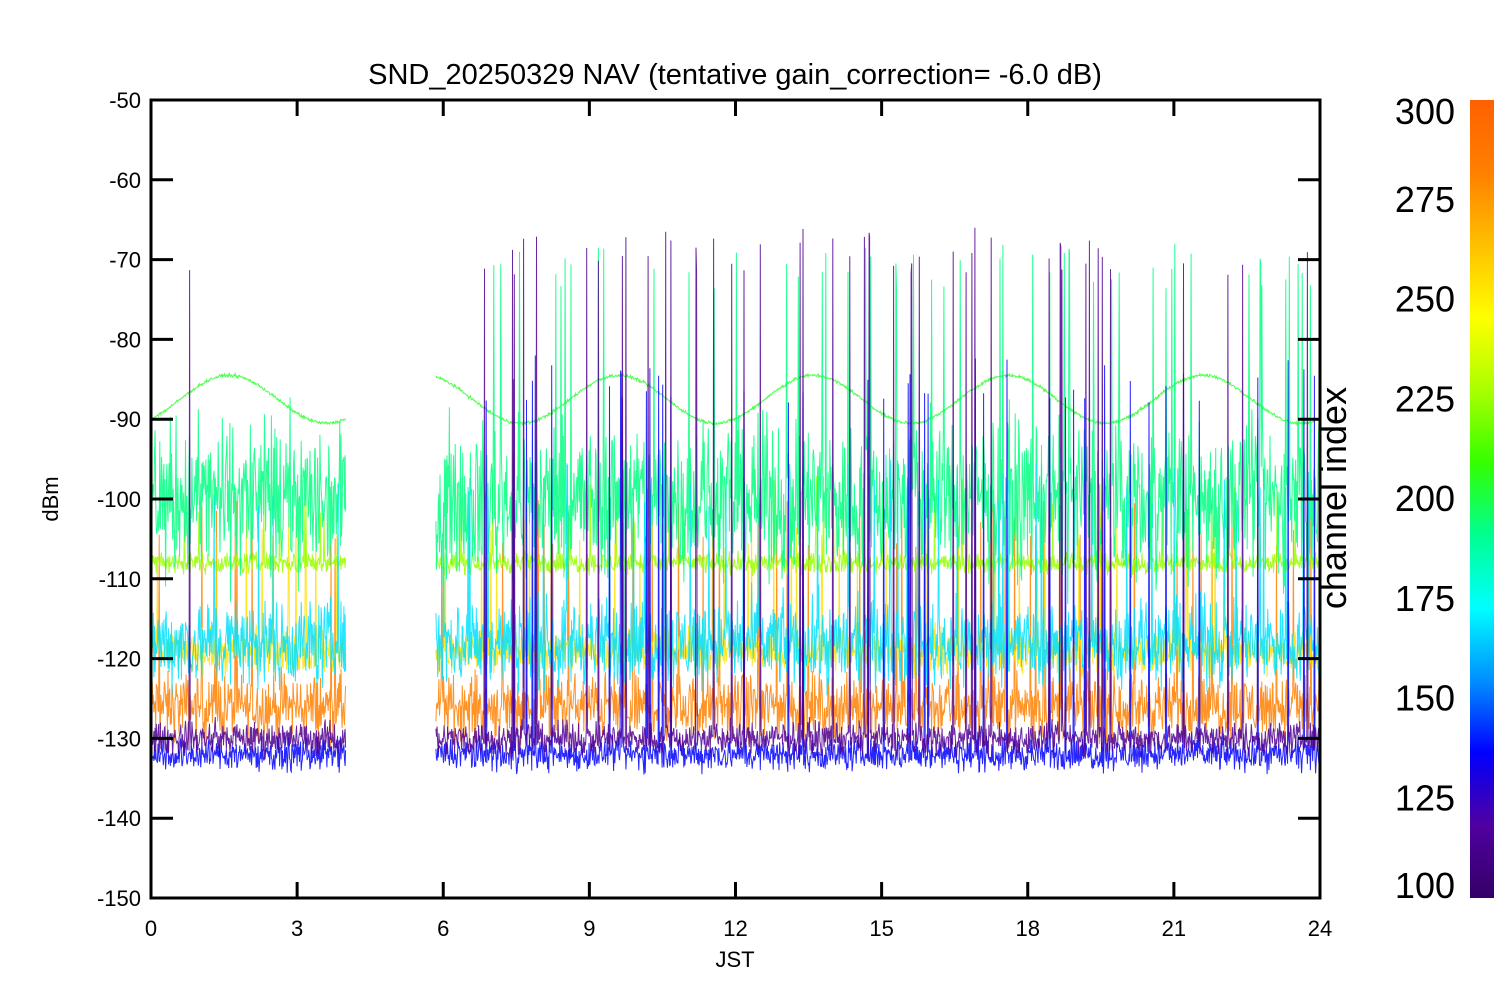 The image size is (1500, 1000). I want to click on colorbar-tick-label: 250, so click(1425, 299).